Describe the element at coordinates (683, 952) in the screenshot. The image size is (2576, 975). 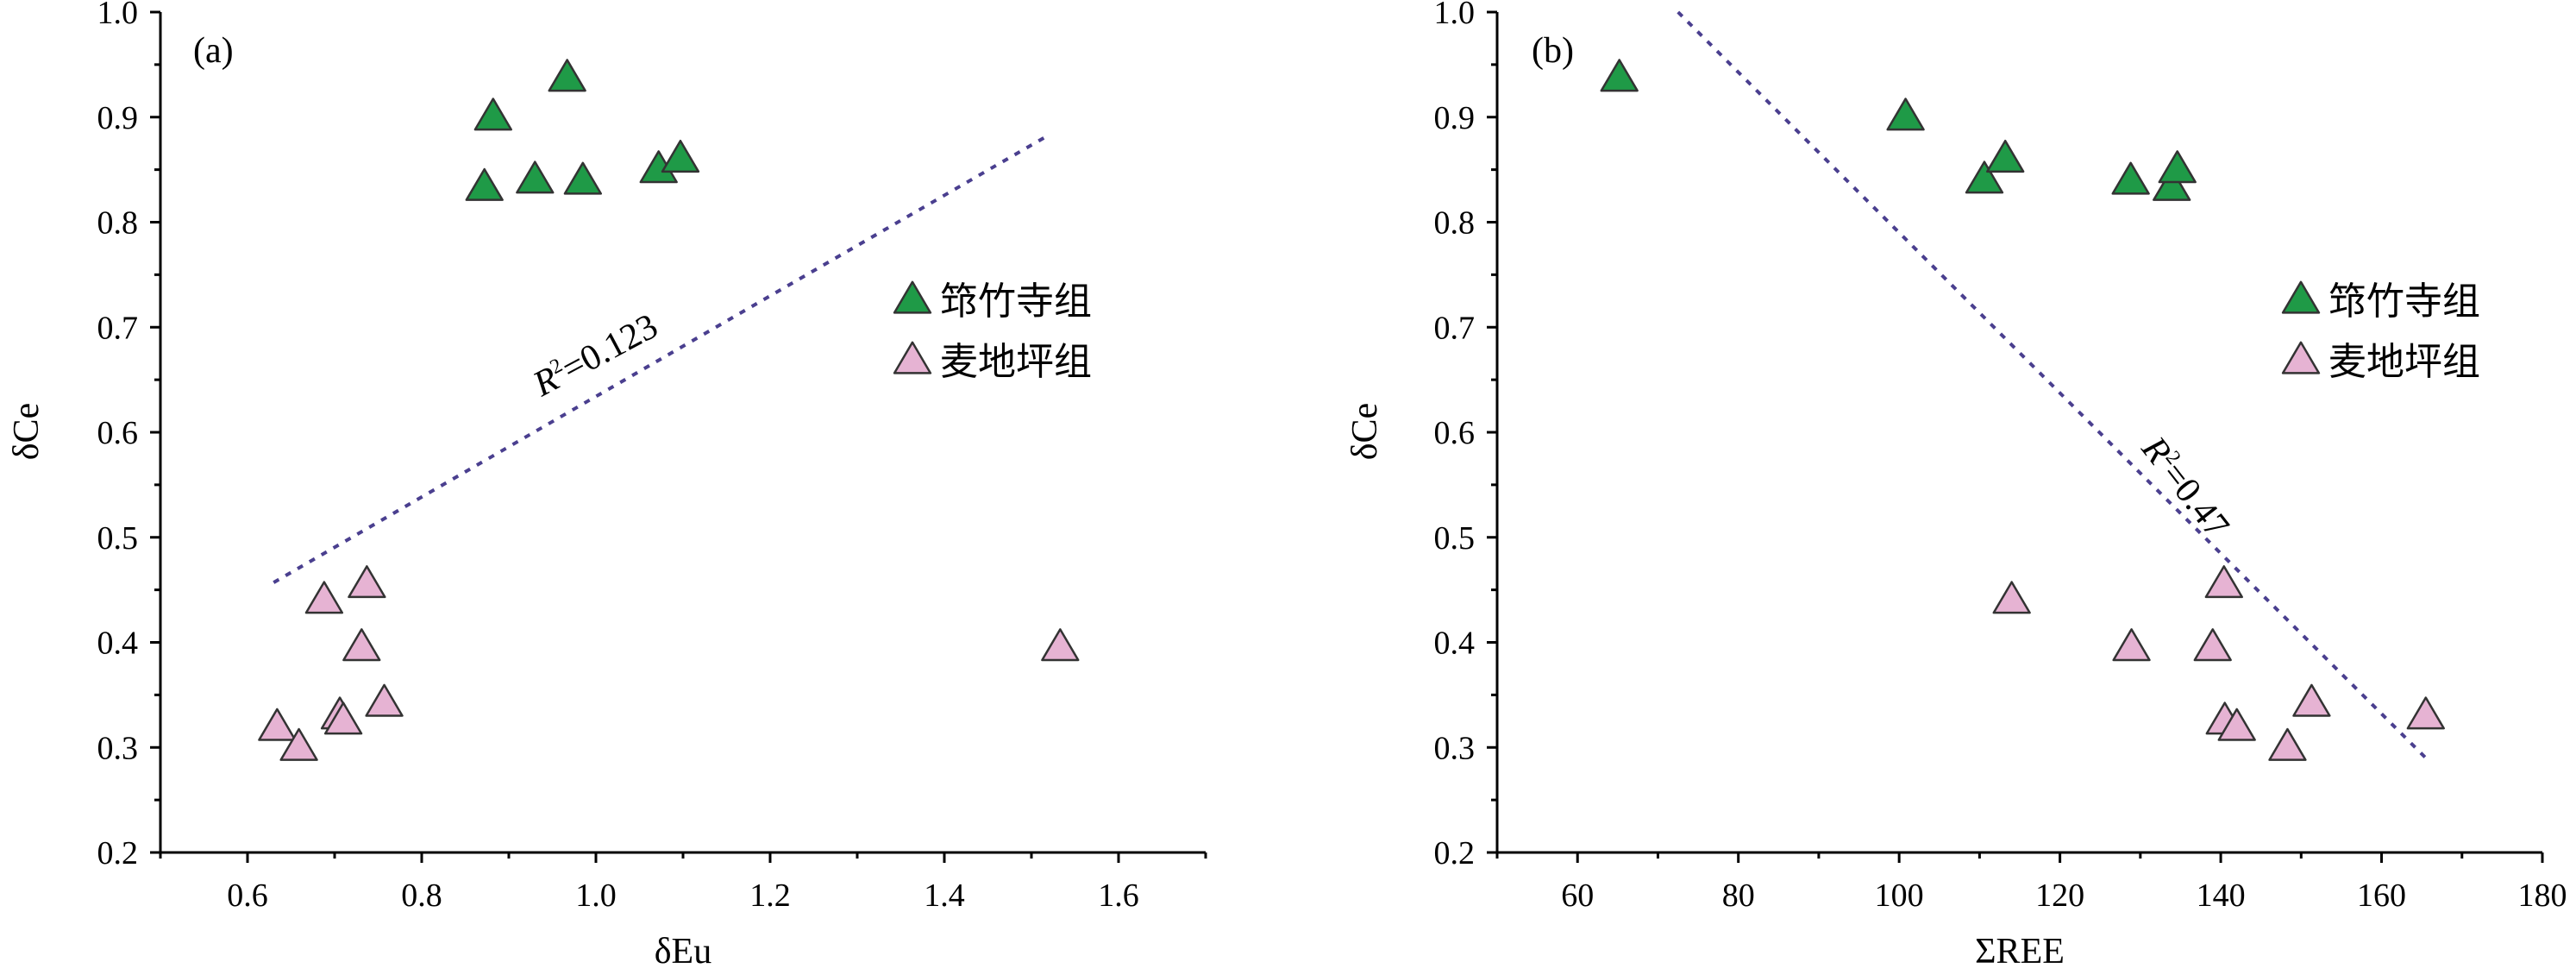
I see `x-axis-title: δEu` at that location.